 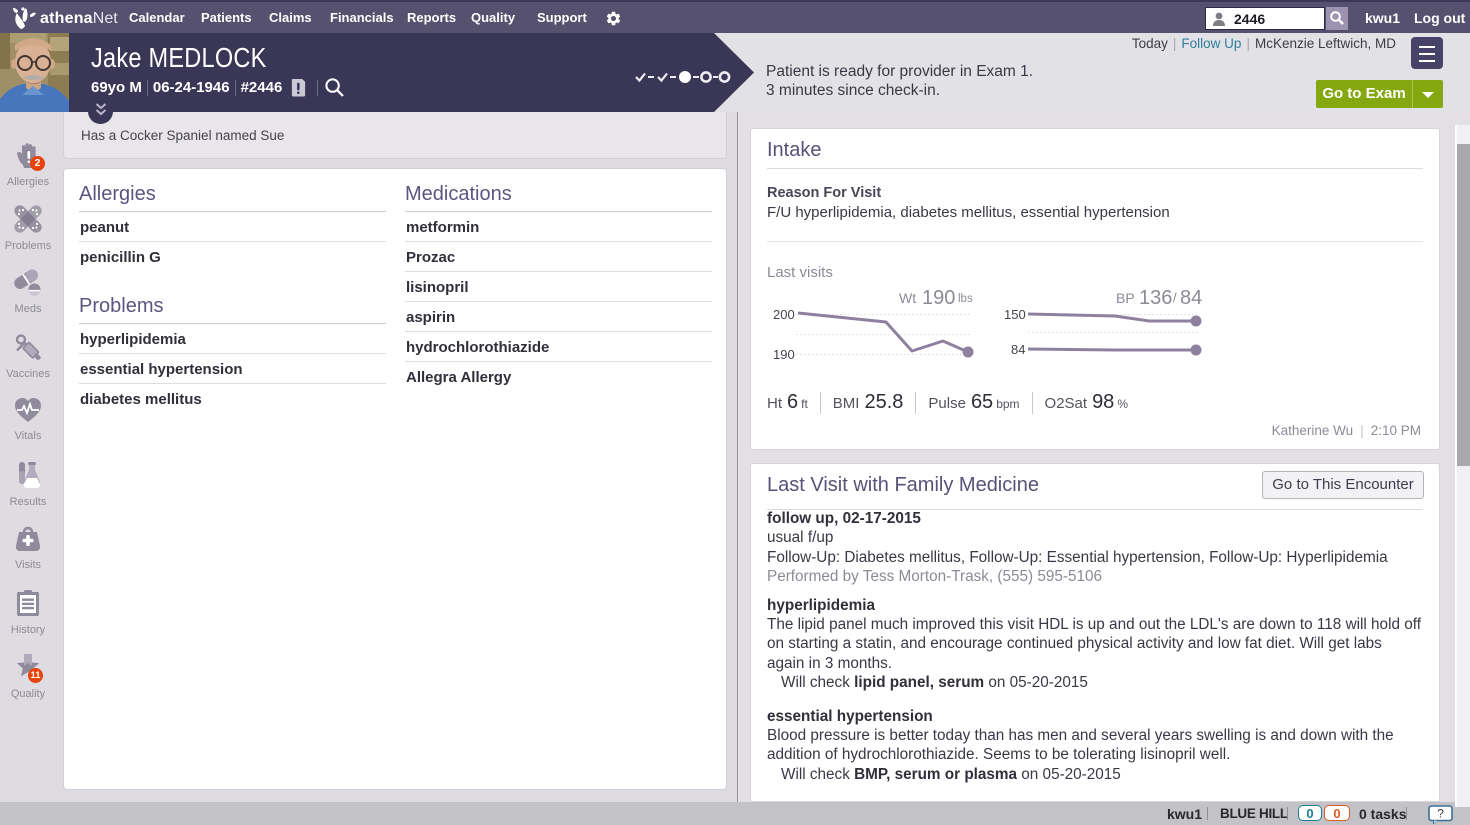 I want to click on svg-text: 200, so click(x=784, y=314).